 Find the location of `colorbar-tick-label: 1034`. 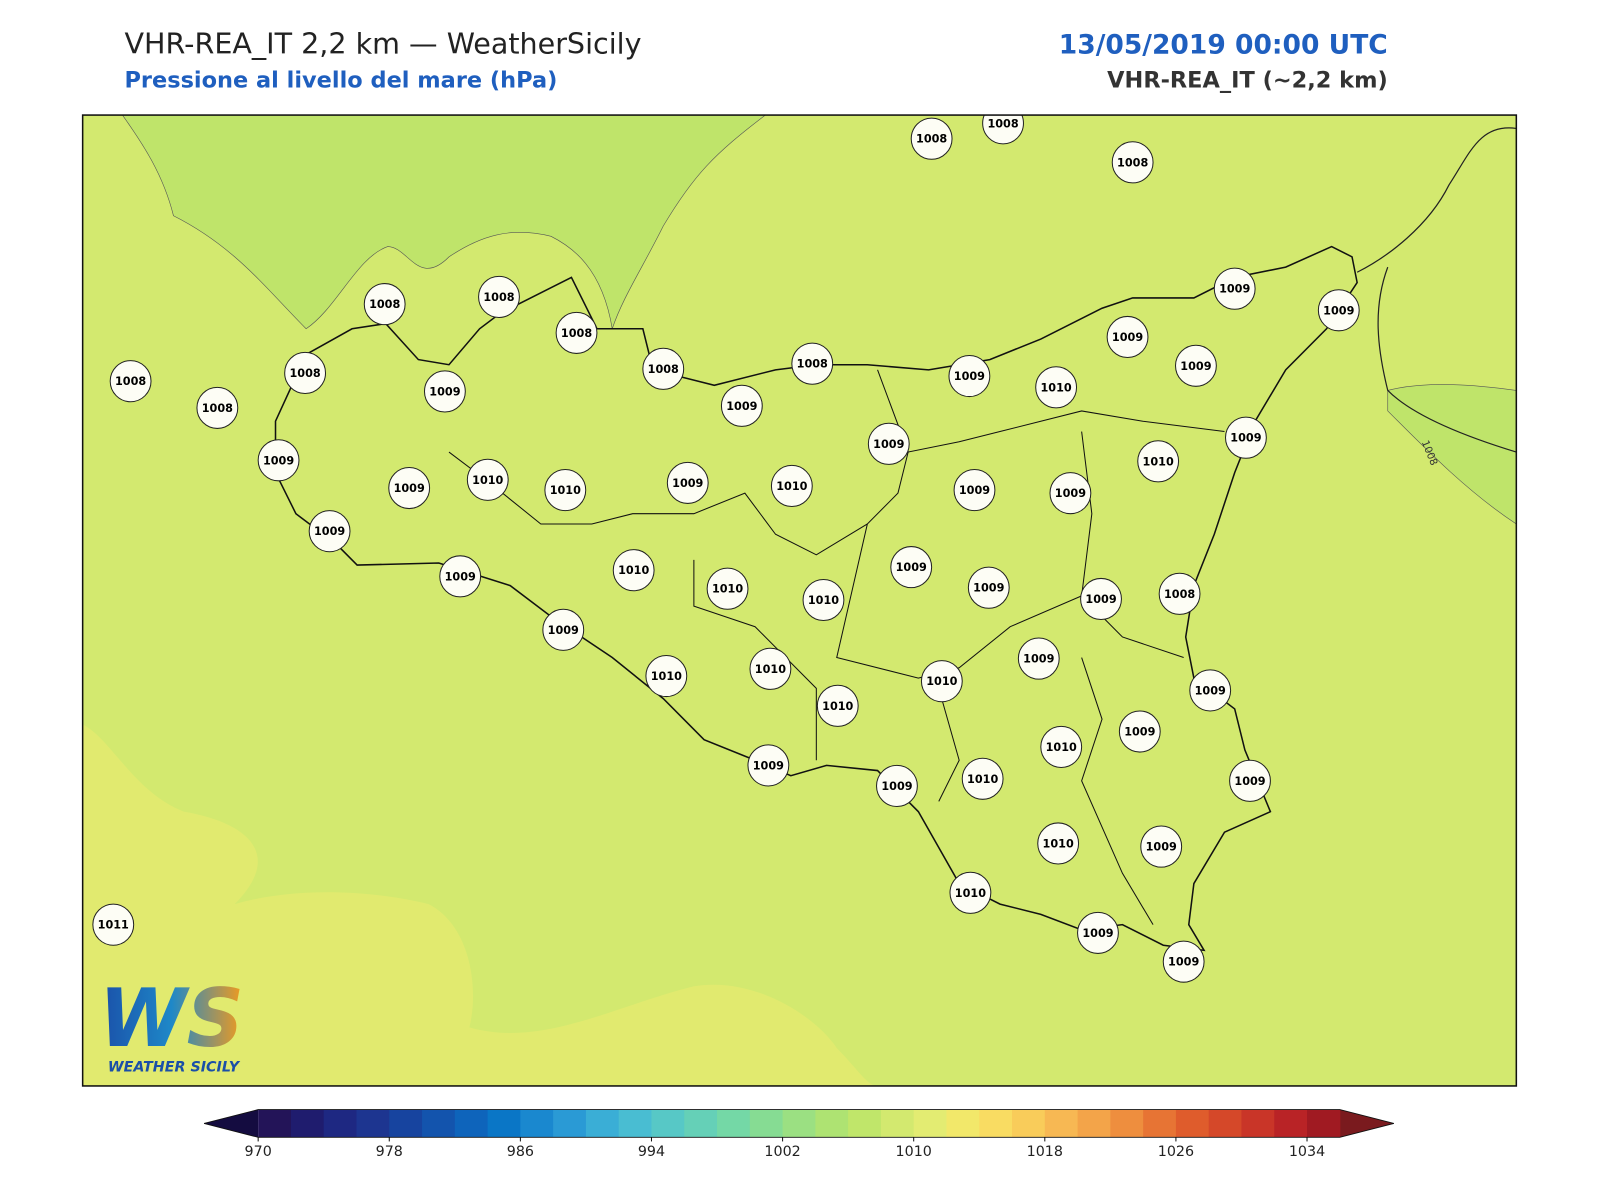

colorbar-tick-label: 1034 is located at coordinates (1307, 1152).